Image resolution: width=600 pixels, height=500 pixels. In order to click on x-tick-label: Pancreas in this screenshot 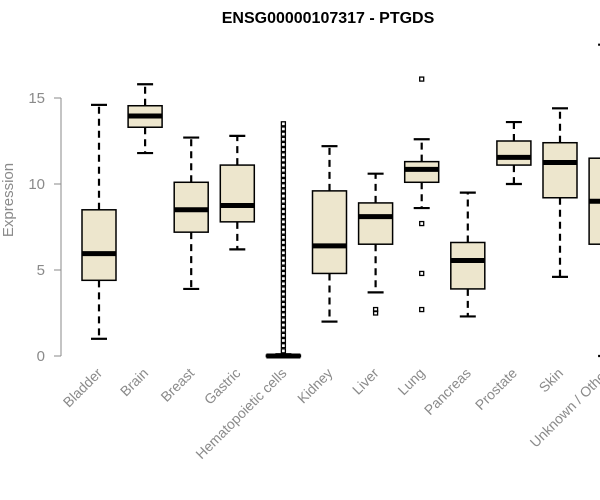, I will do `click(447, 391)`.